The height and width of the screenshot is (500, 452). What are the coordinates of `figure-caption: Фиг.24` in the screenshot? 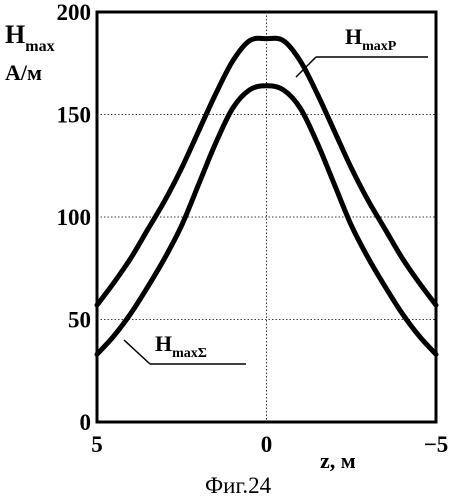 It's located at (238, 485).